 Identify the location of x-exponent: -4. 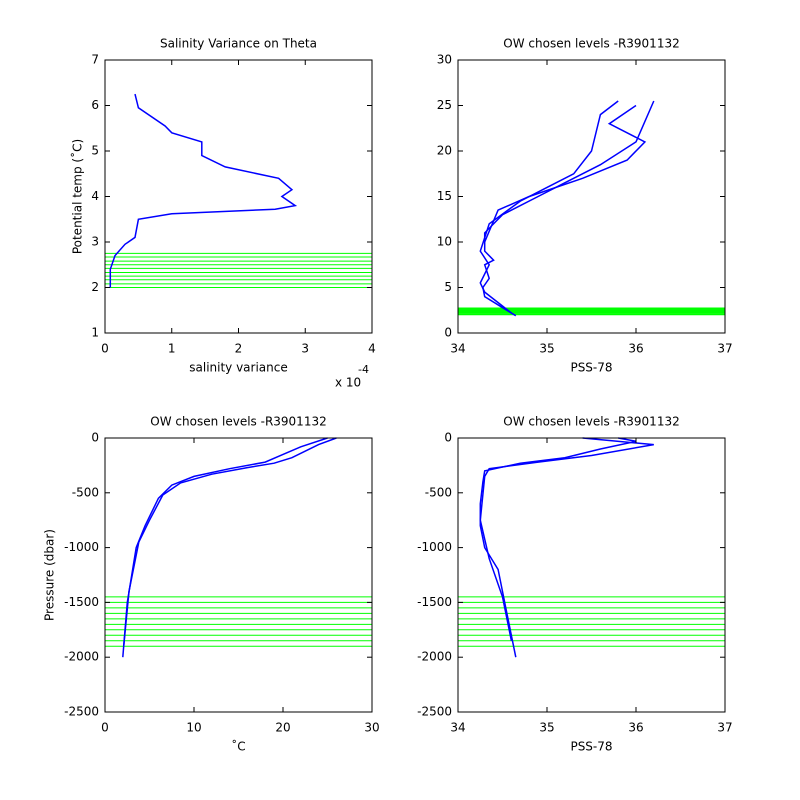
(363, 369).